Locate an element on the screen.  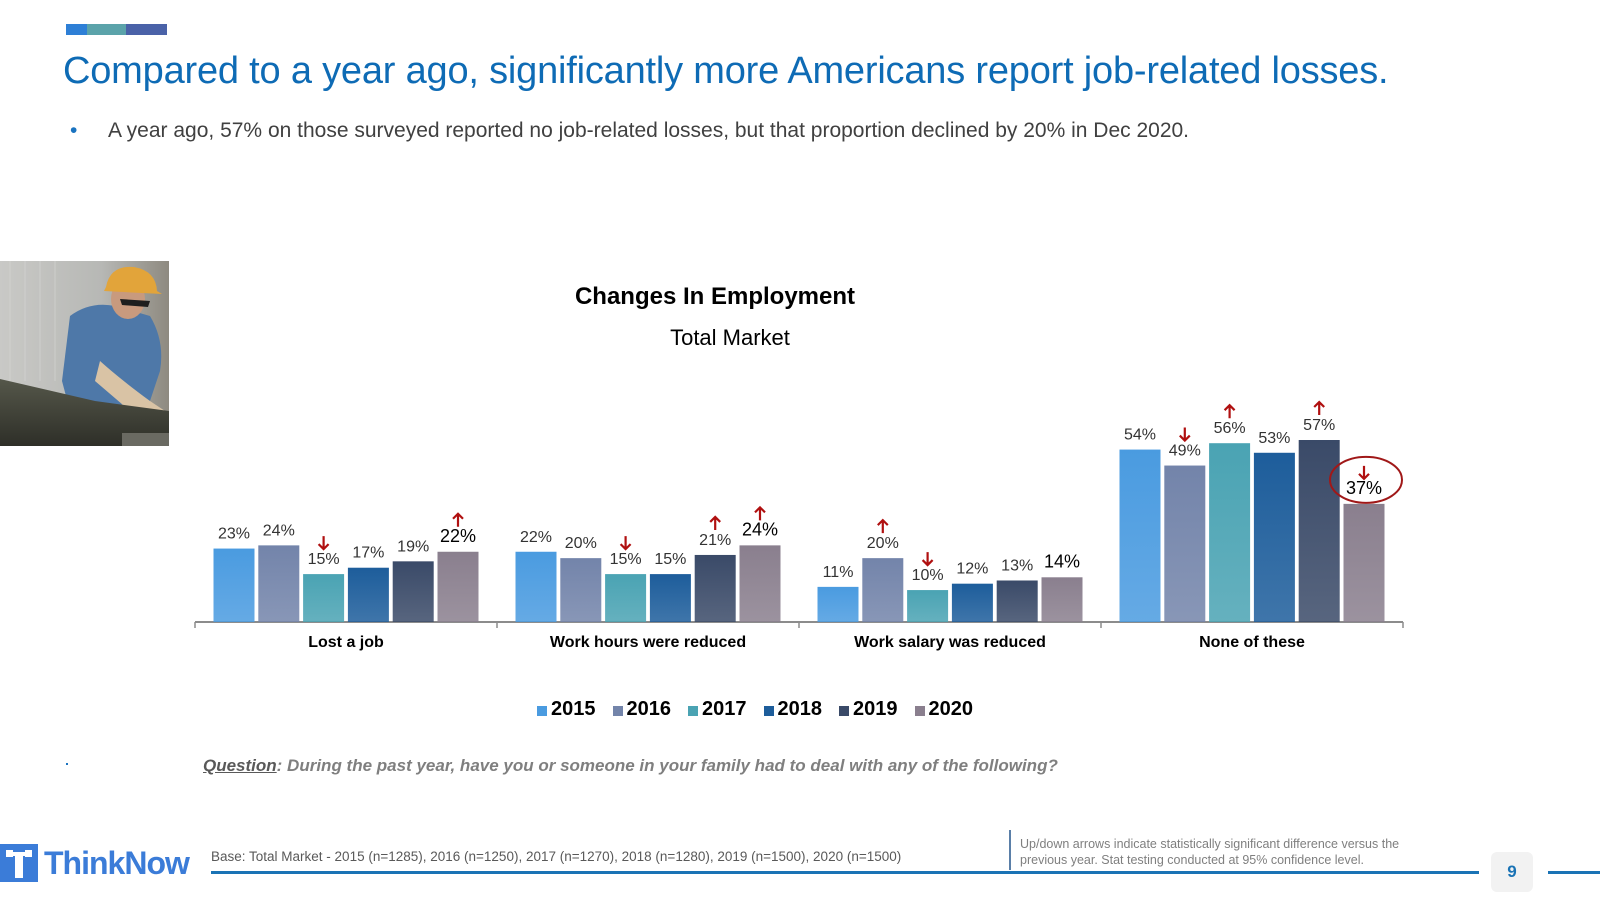
legend-label: 2016 is located at coordinates (649, 709).